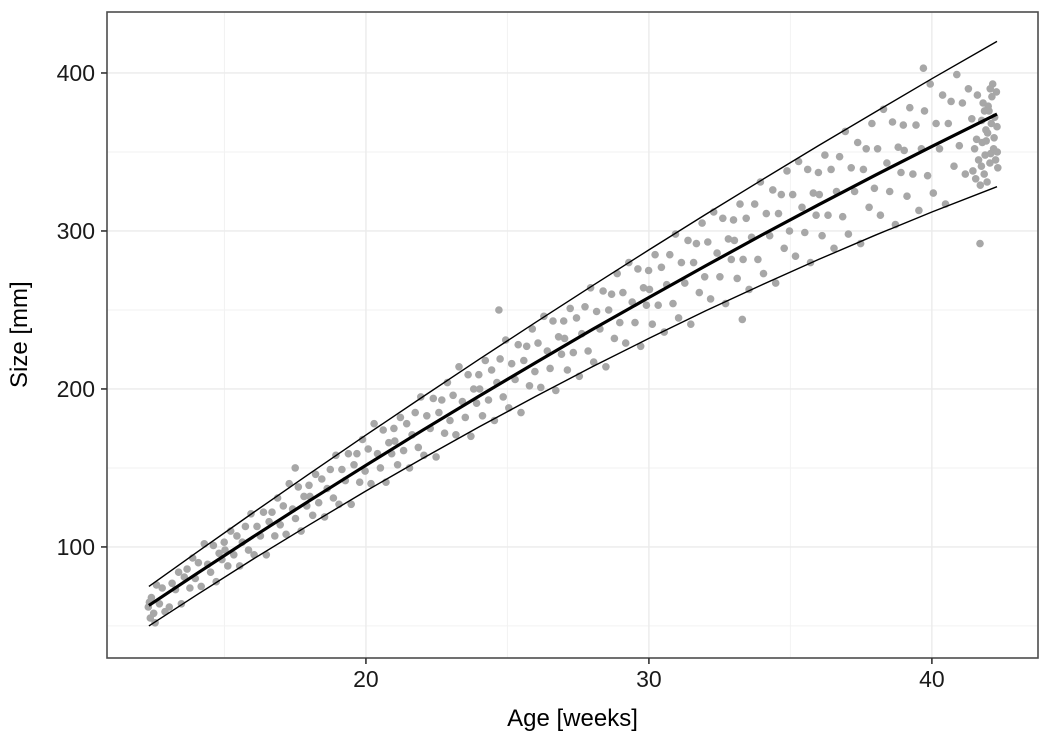 This screenshot has height=750, width=1050. Describe the element at coordinates (932, 679) in the screenshot. I see `x-tick-label: 40` at that location.